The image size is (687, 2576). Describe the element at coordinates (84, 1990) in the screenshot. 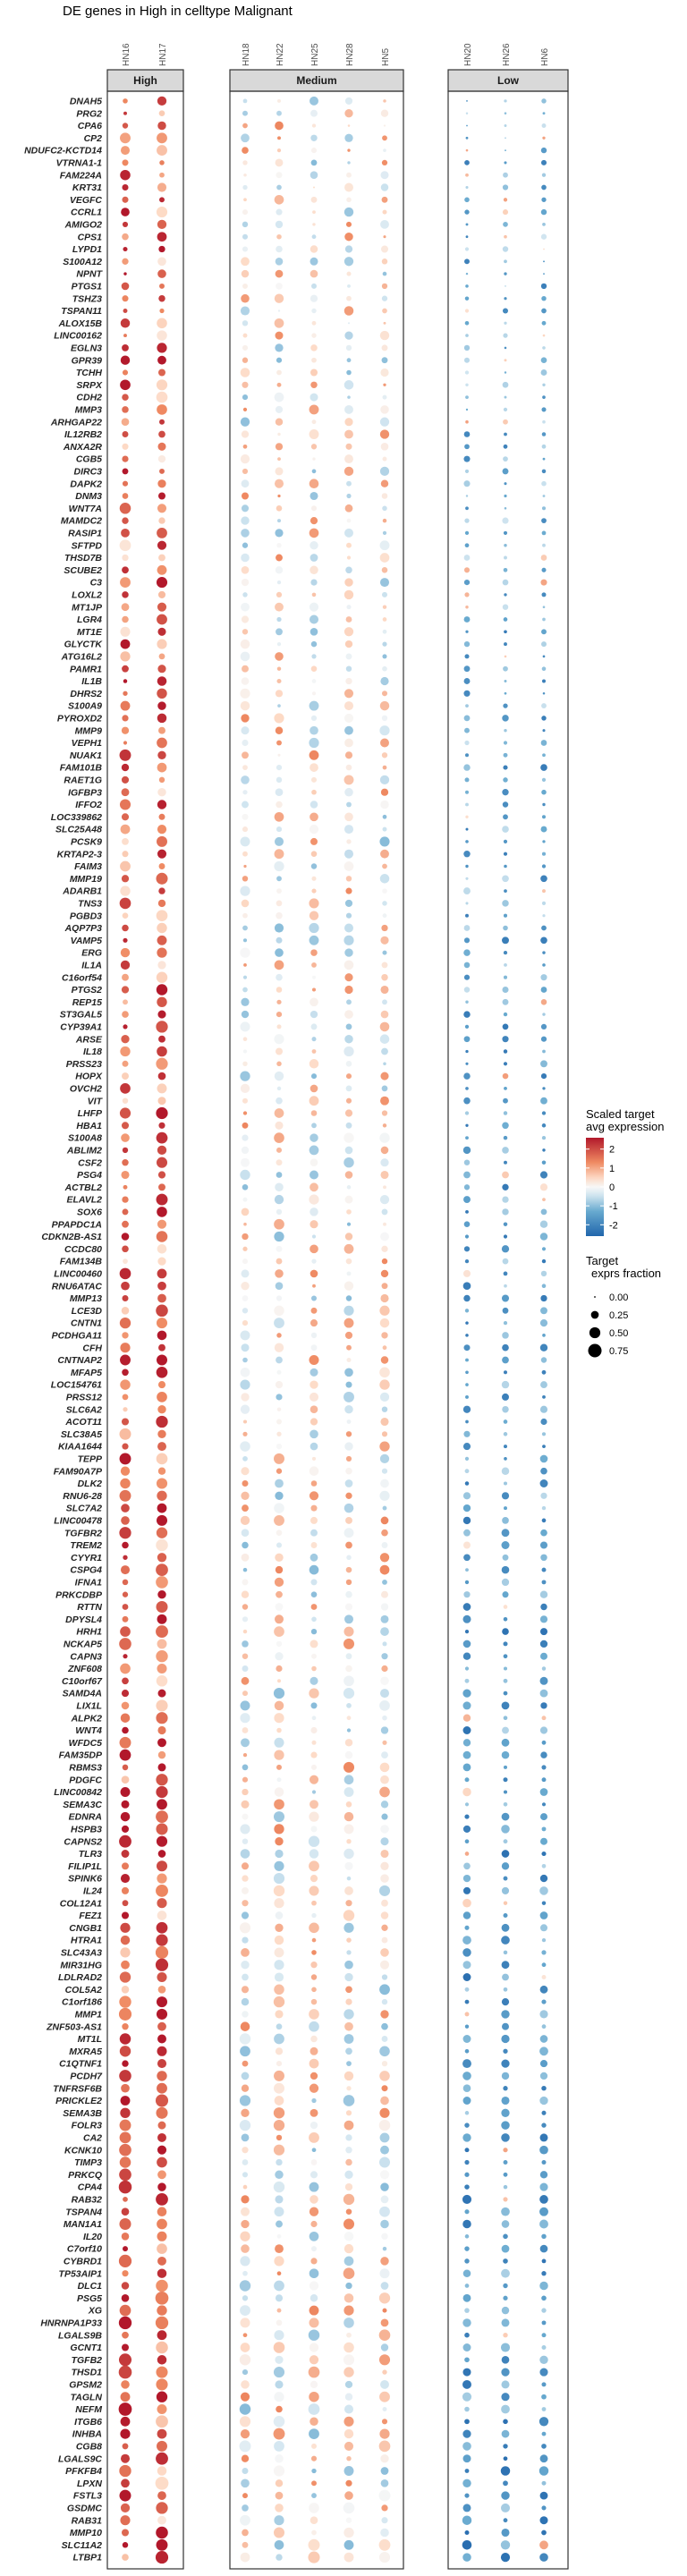

I see `gene-label: COL5A2` at that location.